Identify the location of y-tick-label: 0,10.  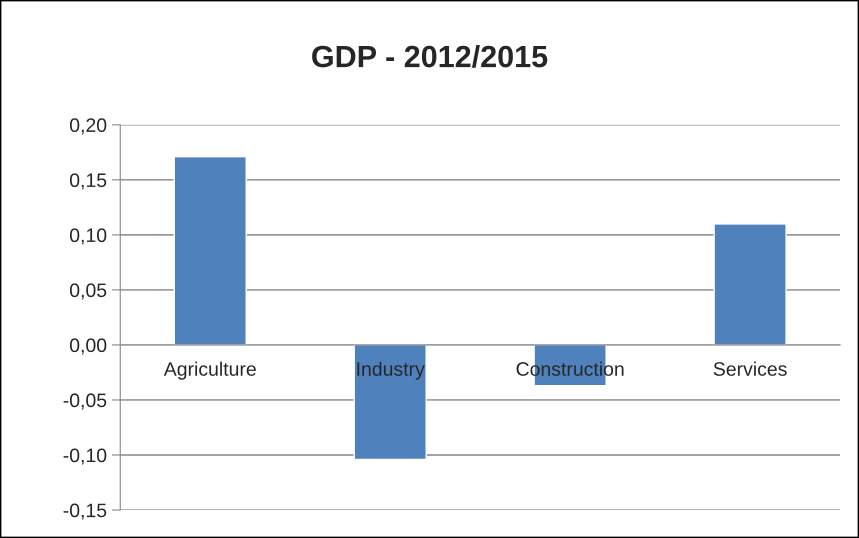
(88, 236).